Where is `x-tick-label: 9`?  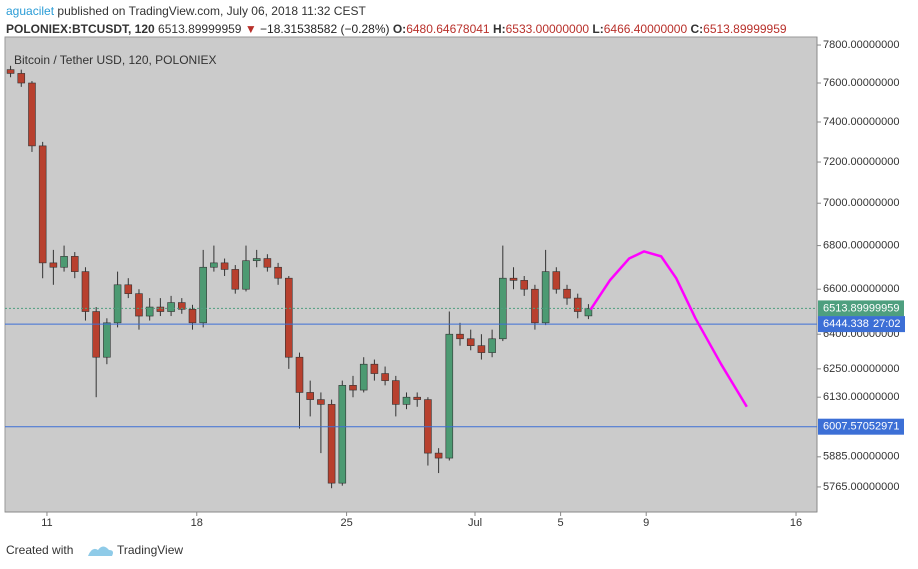 x-tick-label: 9 is located at coordinates (646, 523).